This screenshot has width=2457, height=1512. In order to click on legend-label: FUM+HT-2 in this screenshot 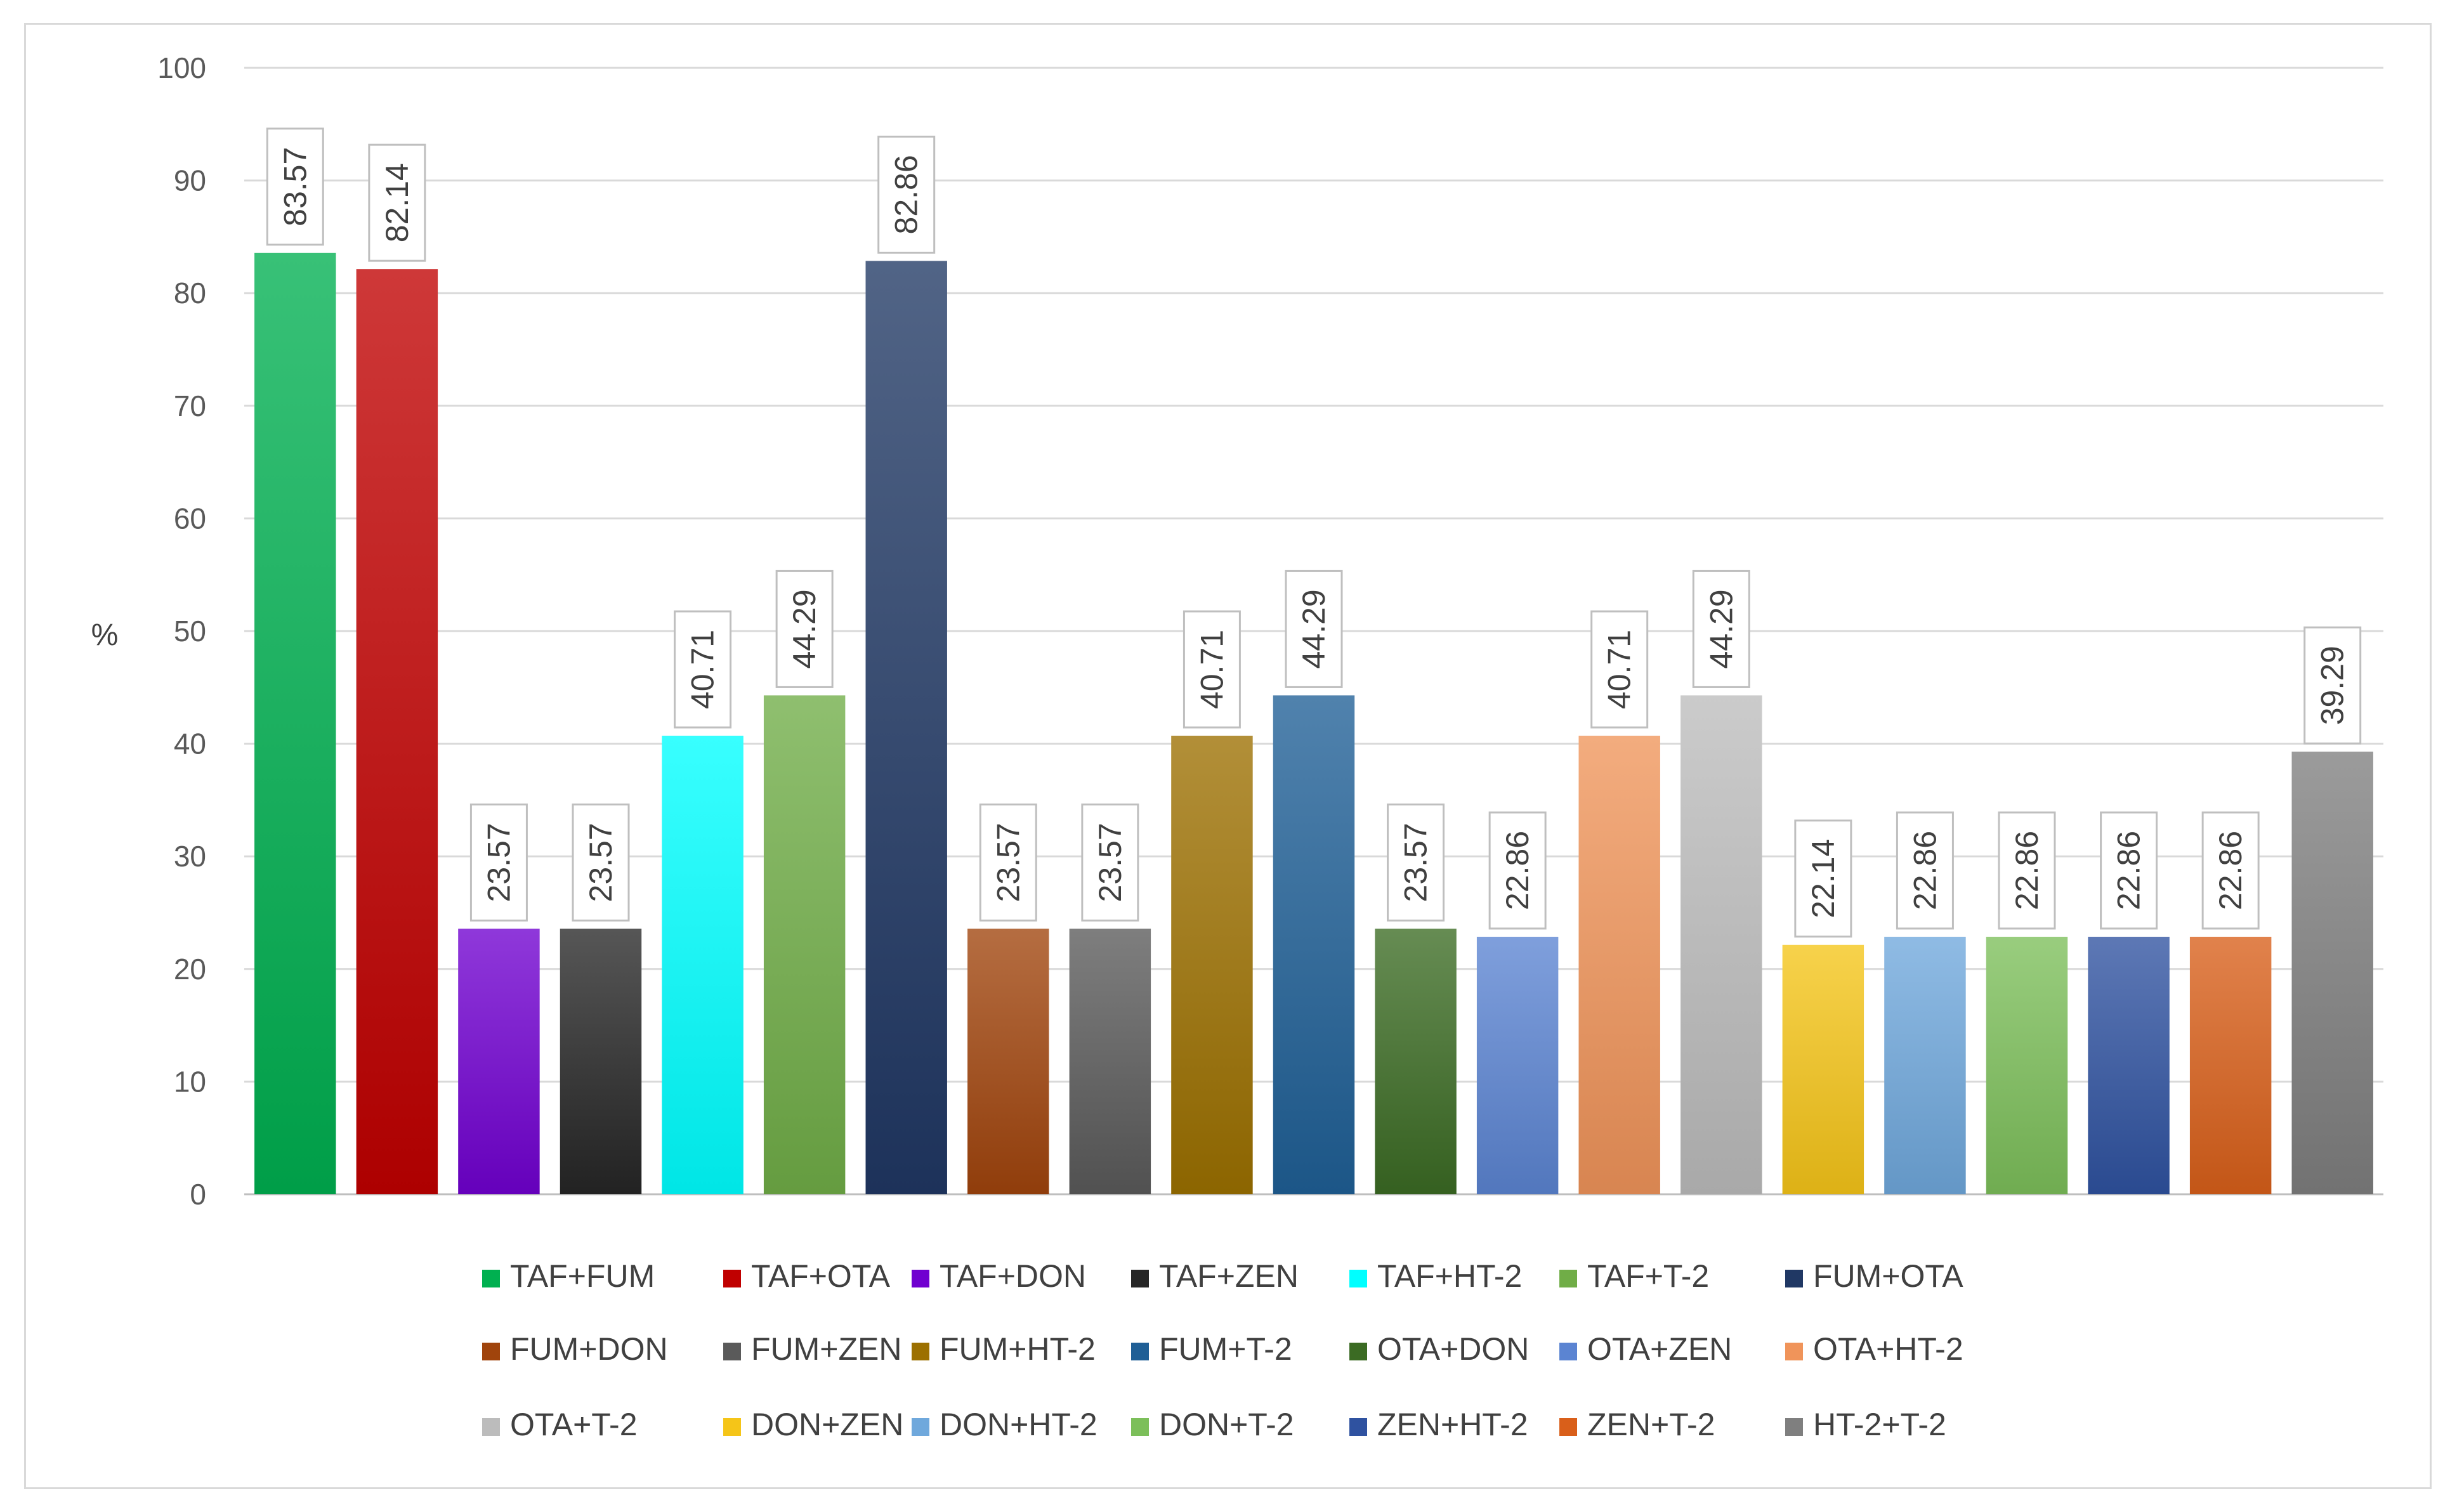, I will do `click(1018, 1349)`.